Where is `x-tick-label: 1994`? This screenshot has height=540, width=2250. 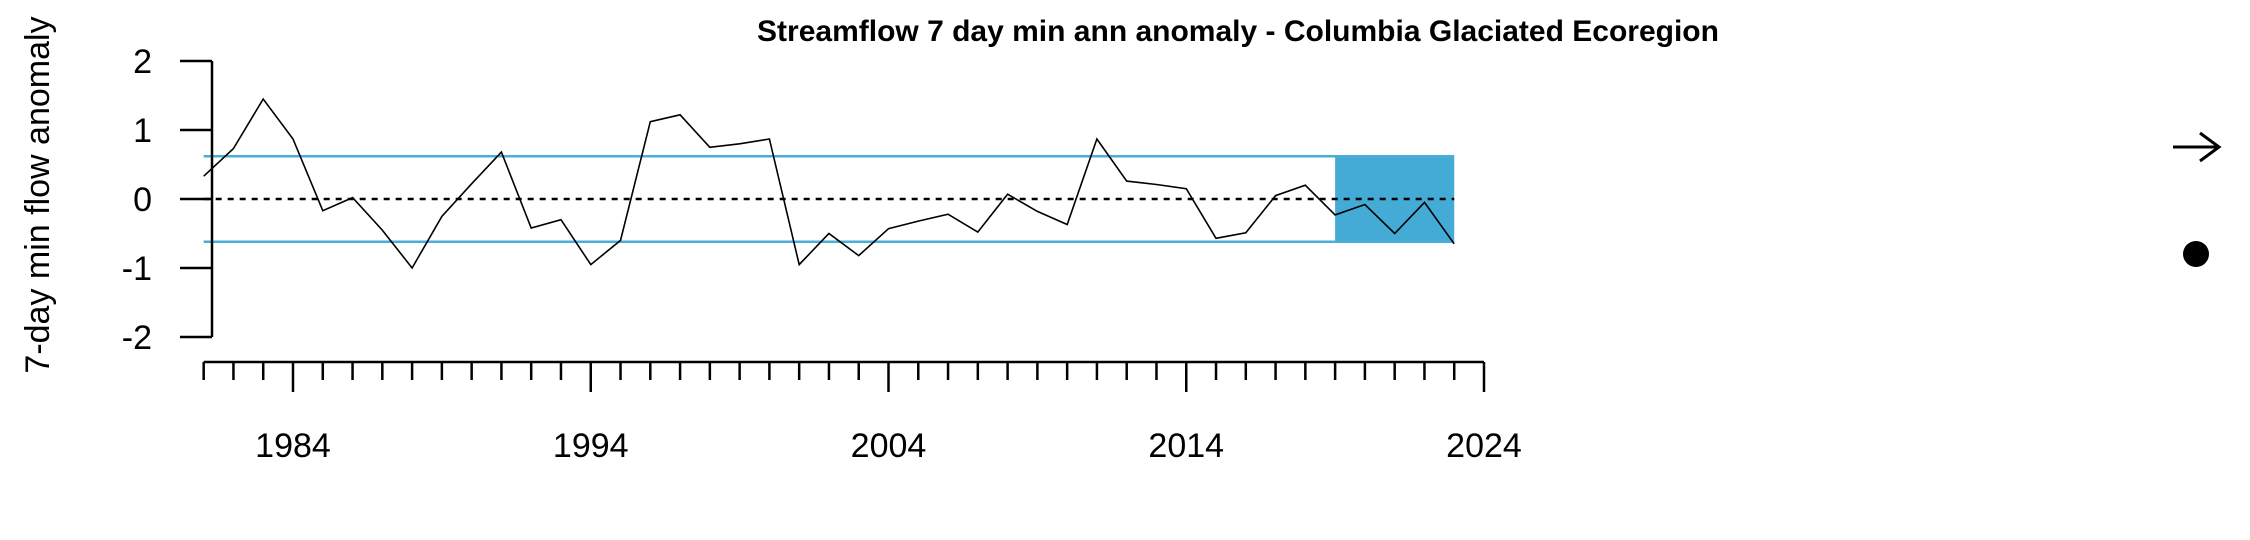
x-tick-label: 1994 is located at coordinates (591, 446).